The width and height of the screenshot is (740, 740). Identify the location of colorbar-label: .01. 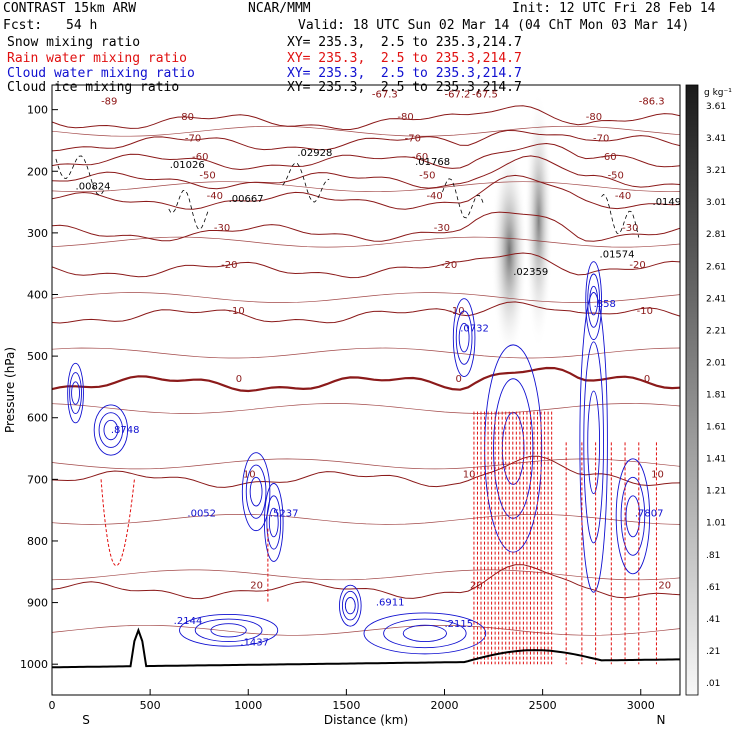
(713, 684).